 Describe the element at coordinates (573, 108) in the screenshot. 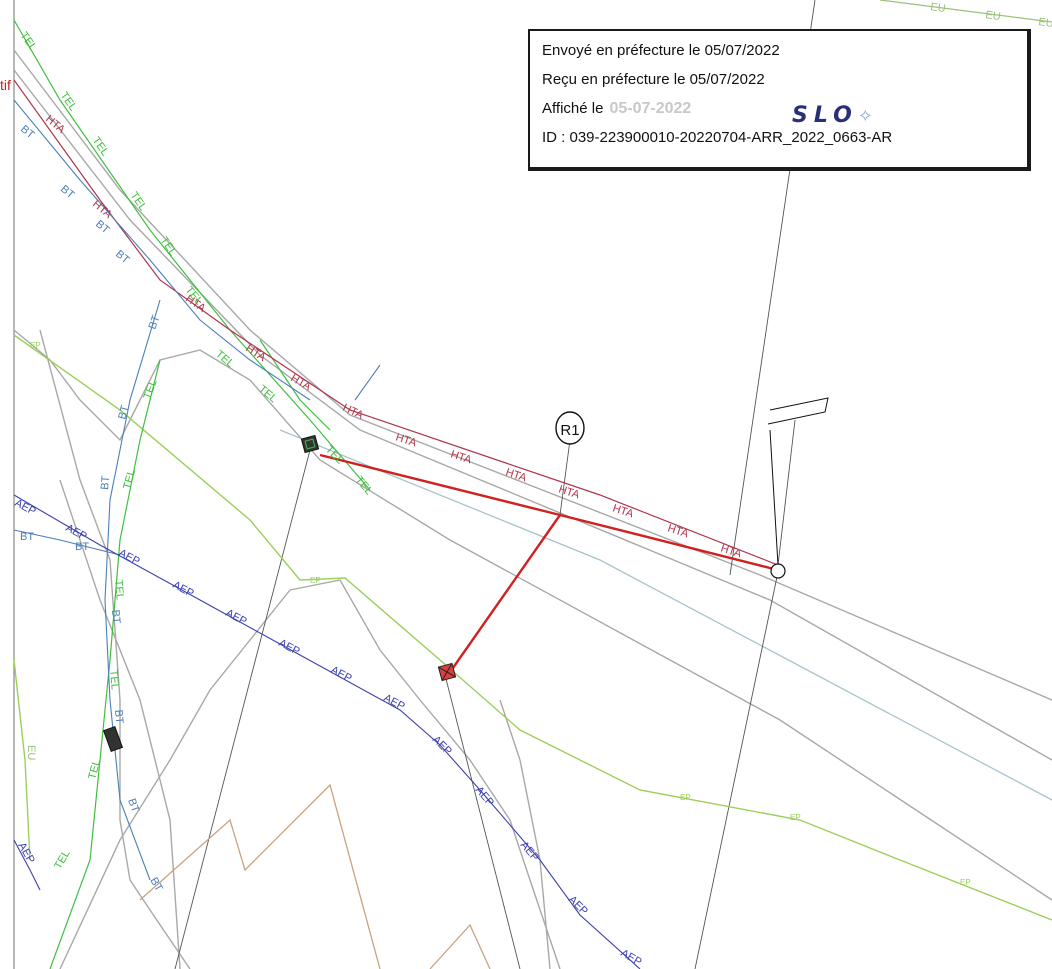

I see `stamp-posted-prefix: Affiché le` at that location.